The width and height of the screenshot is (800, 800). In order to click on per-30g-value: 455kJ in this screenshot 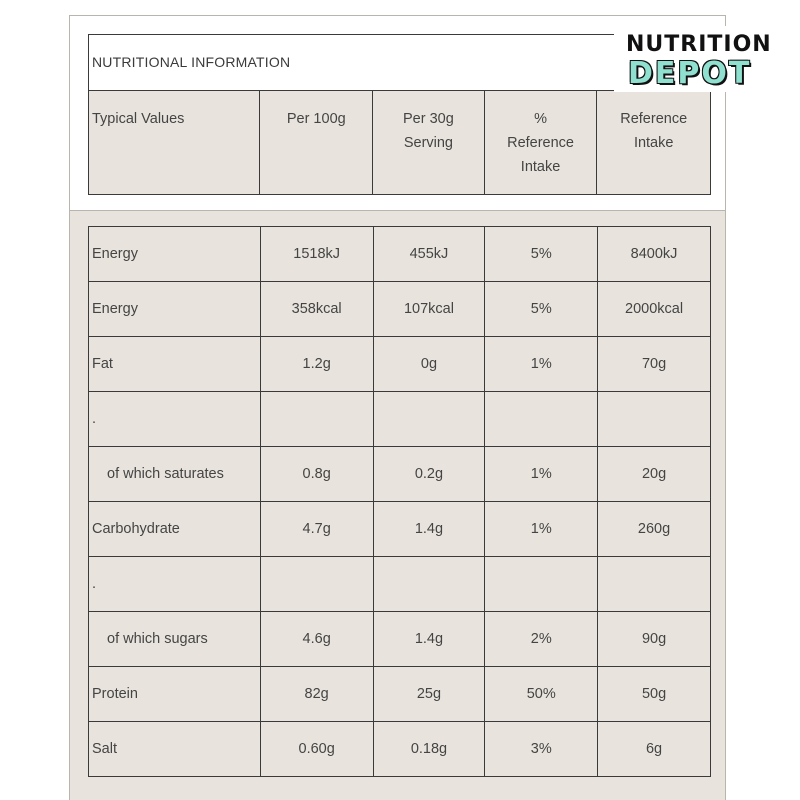, I will do `click(429, 254)`.